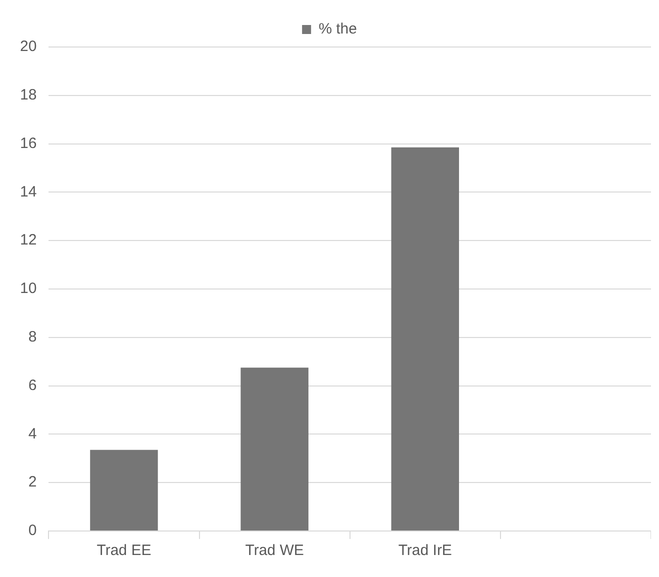 The image size is (659, 577). What do you see at coordinates (274, 551) in the screenshot?
I see `x-tick-label: Trad WE` at bounding box center [274, 551].